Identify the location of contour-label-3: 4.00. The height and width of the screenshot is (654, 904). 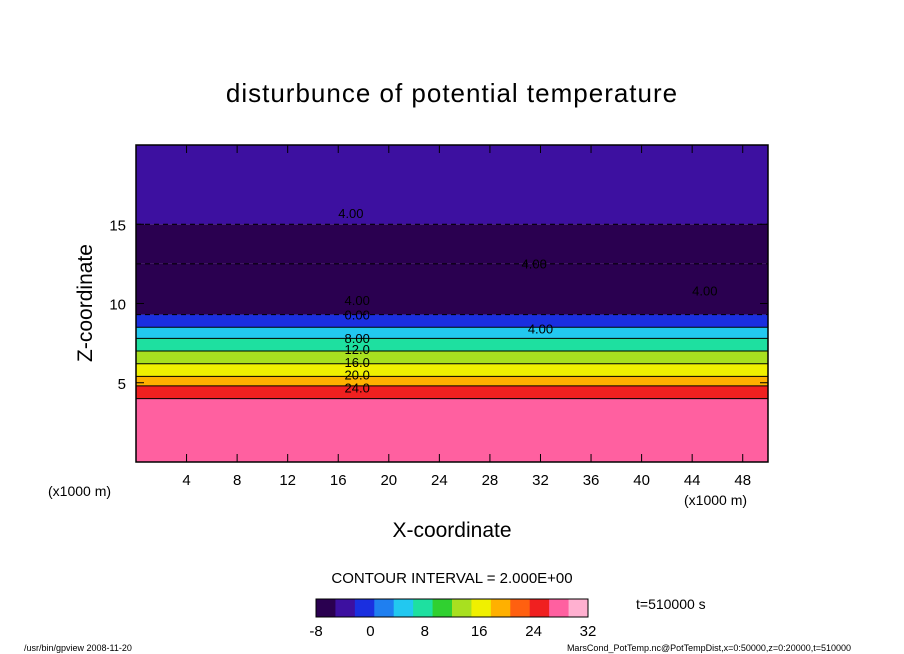
(357, 300).